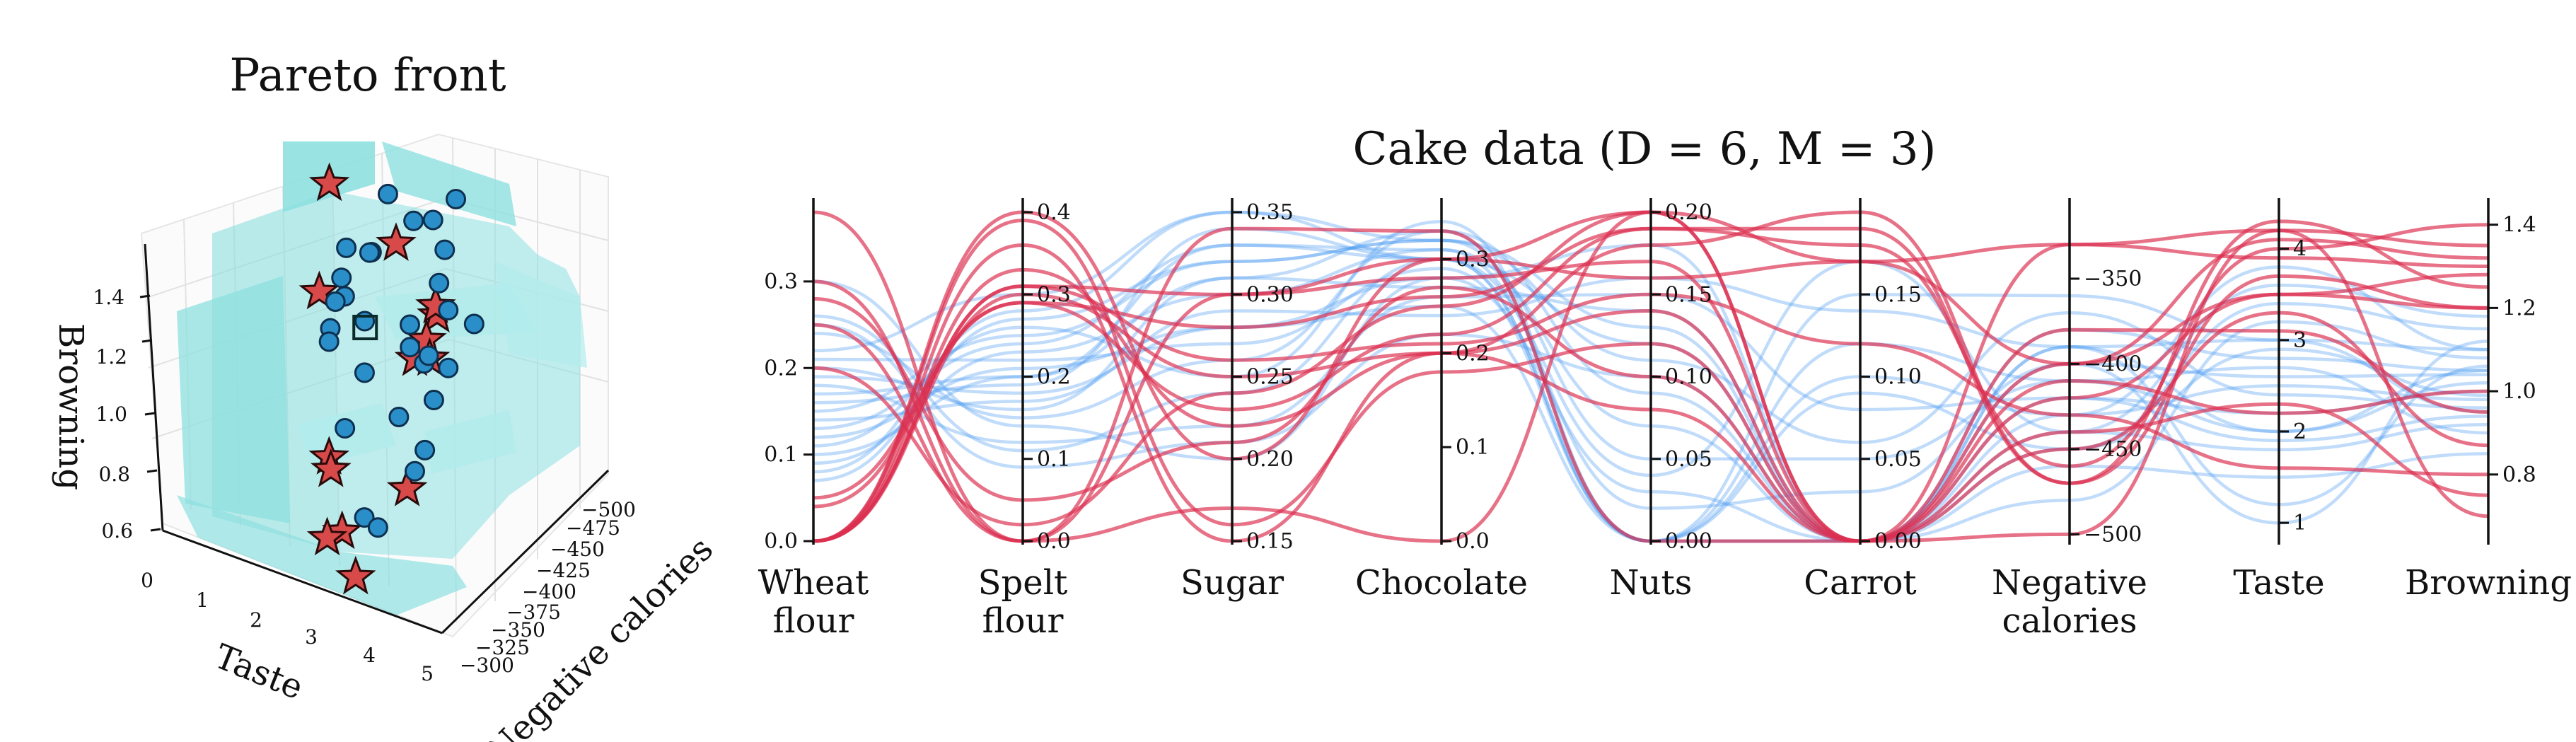 This screenshot has height=742, width=2576. I want to click on 3d-axis-lines, so click(377, 438).